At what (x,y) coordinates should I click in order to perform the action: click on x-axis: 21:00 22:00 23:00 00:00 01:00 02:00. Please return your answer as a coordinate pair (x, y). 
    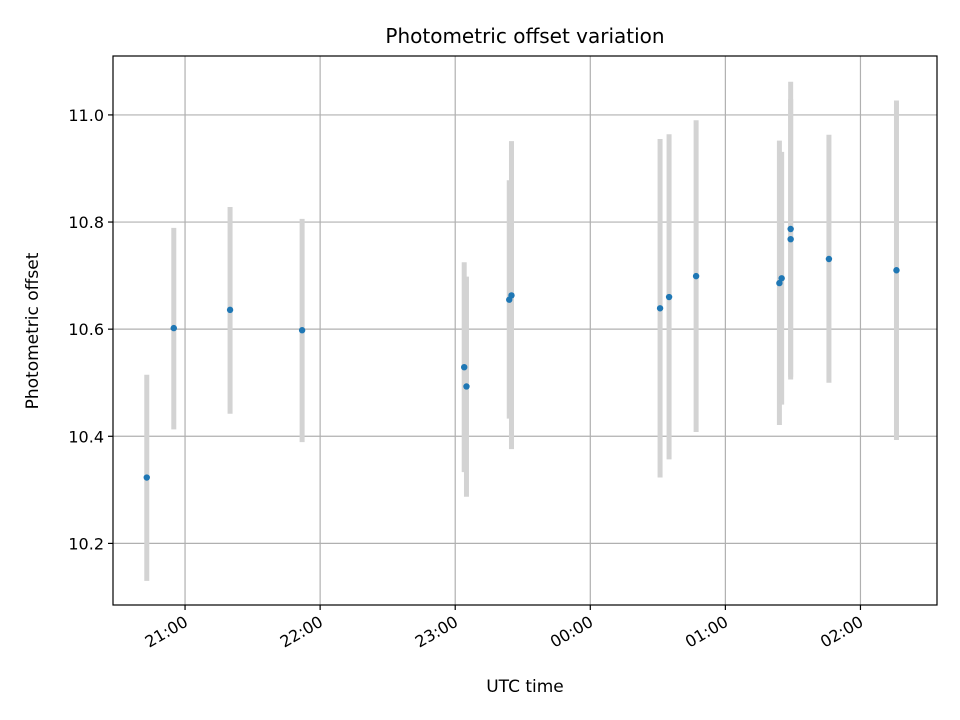
    Looking at the image, I should click on (504, 628).